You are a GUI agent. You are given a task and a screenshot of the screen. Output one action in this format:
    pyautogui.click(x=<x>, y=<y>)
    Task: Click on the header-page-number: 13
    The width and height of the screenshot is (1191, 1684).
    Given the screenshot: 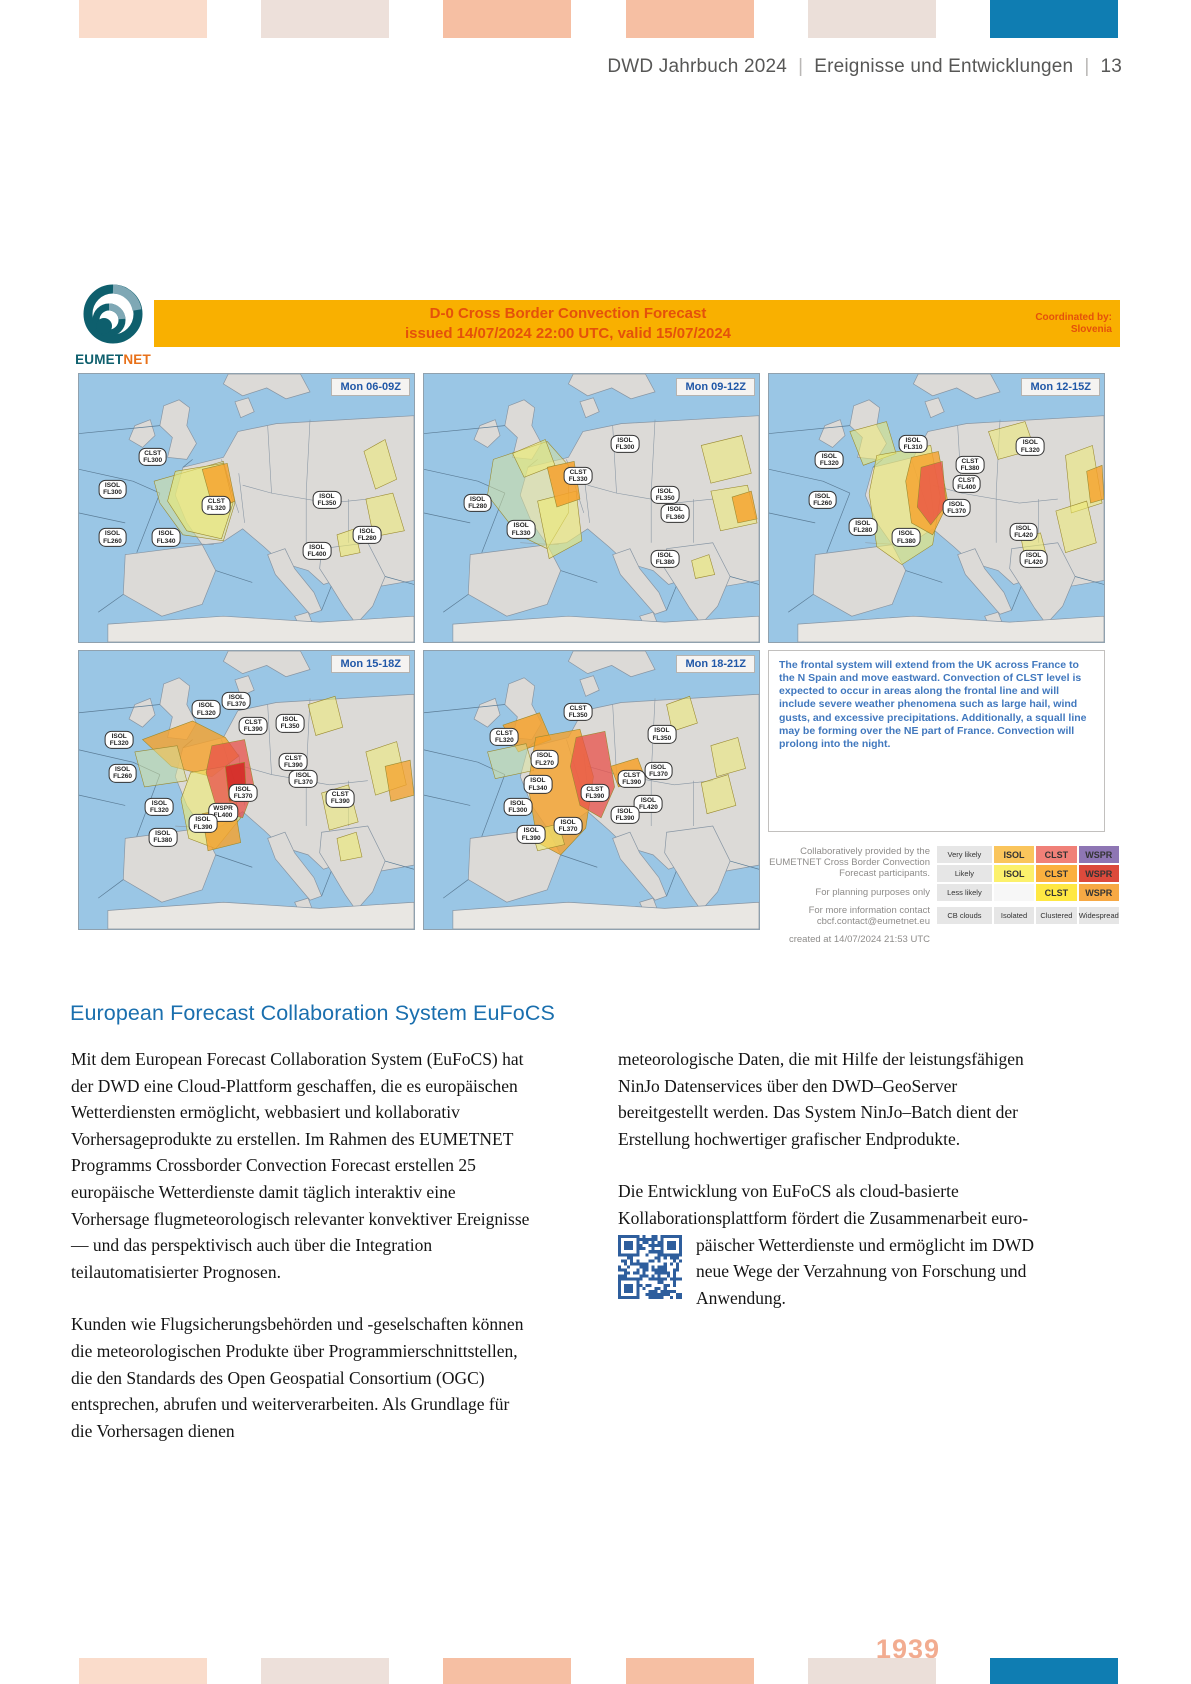 What is the action you would take?
    pyautogui.click(x=1111, y=66)
    